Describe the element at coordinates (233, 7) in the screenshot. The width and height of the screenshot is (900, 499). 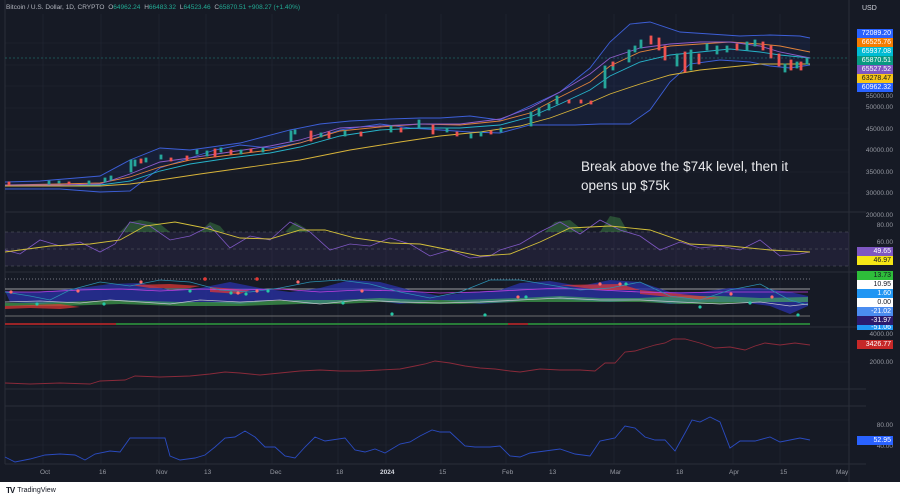
I see `close-value: 65870.51` at that location.